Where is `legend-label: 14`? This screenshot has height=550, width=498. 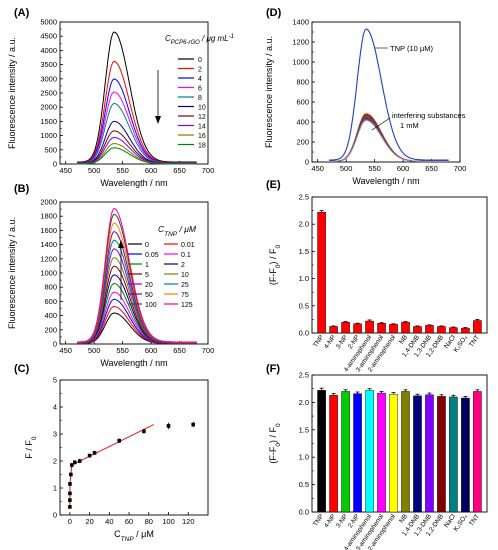
legend-label: 14 is located at coordinates (202, 126).